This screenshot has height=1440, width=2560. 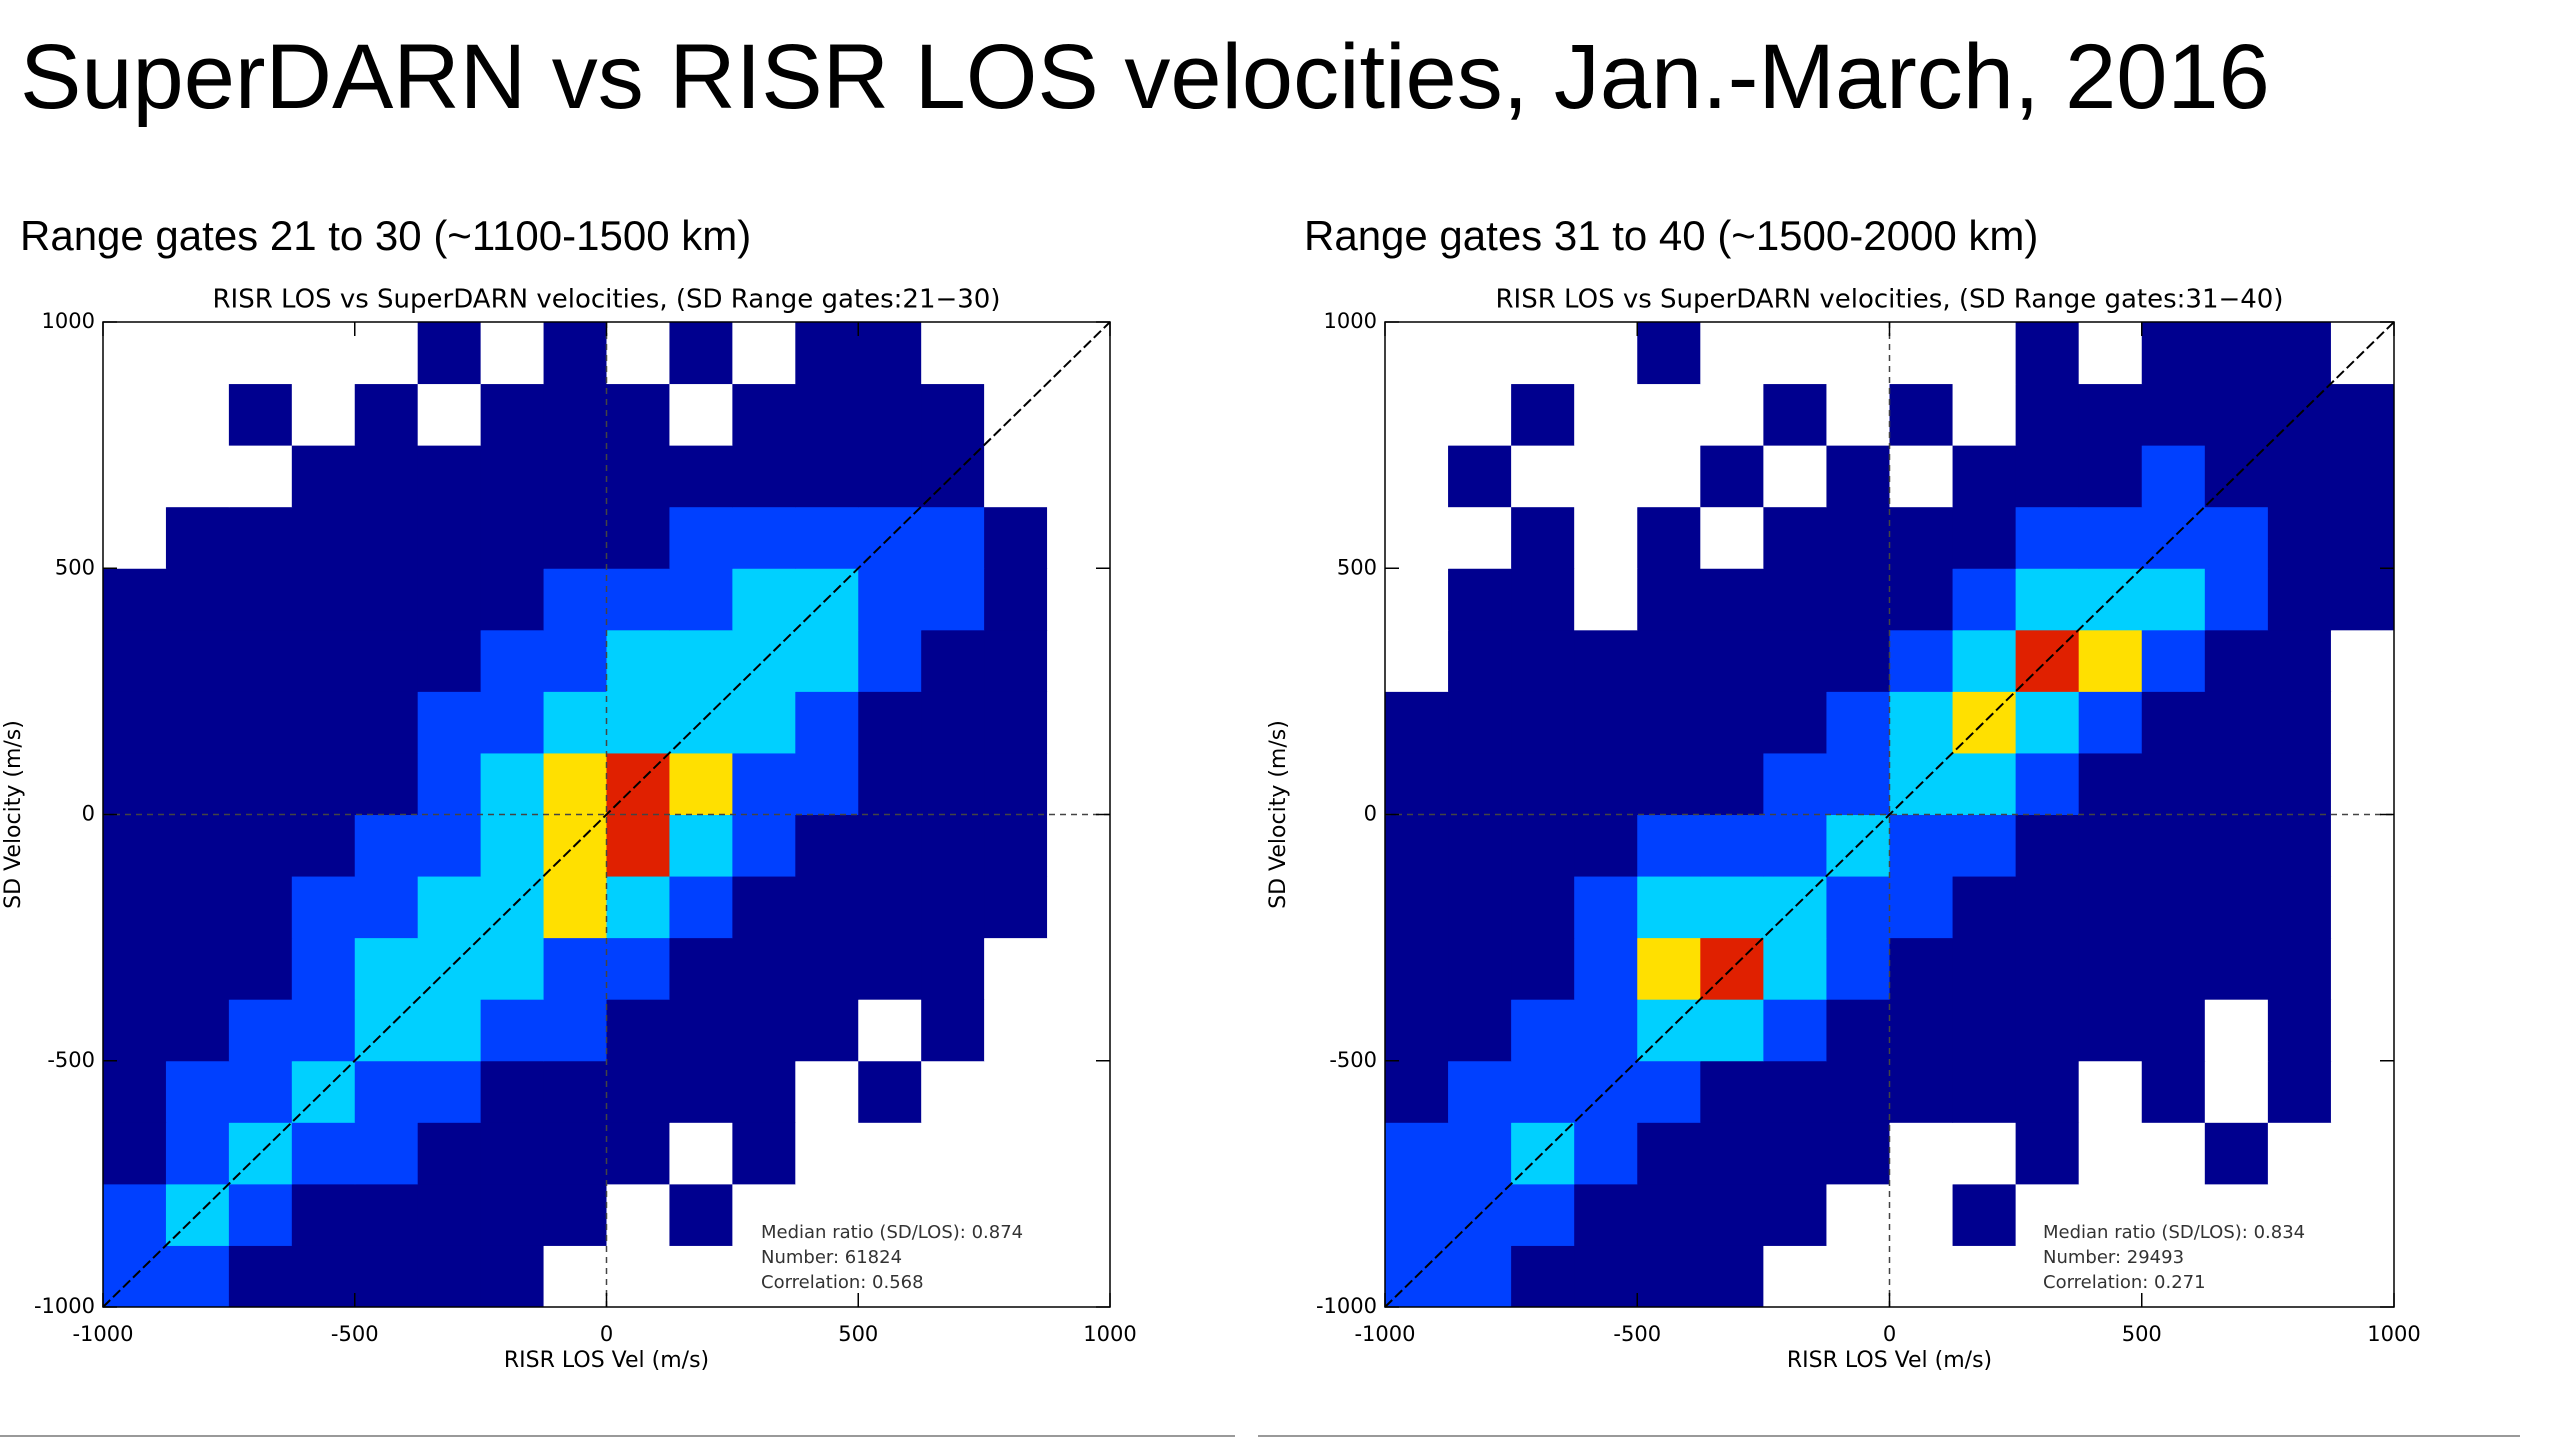 What do you see at coordinates (1889, 1360) in the screenshot?
I see `x-axis-label: RISR LOS Vel (m/s)` at bounding box center [1889, 1360].